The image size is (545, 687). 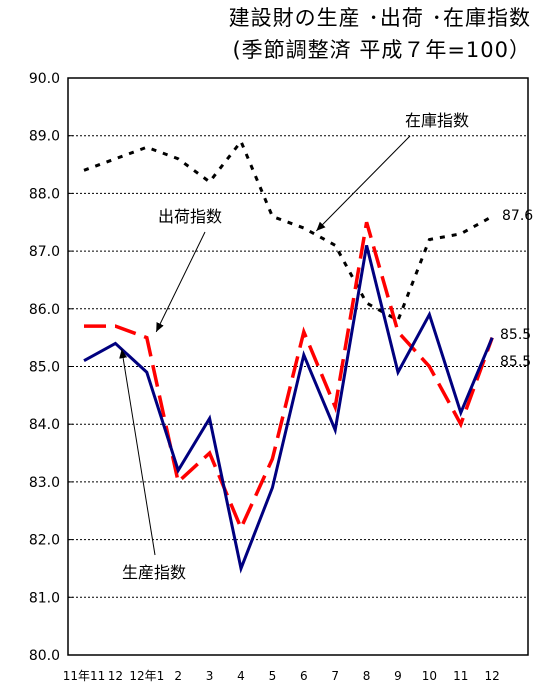 What do you see at coordinates (44, 541) in the screenshot?
I see `y-tick-label: 82.0` at bounding box center [44, 541].